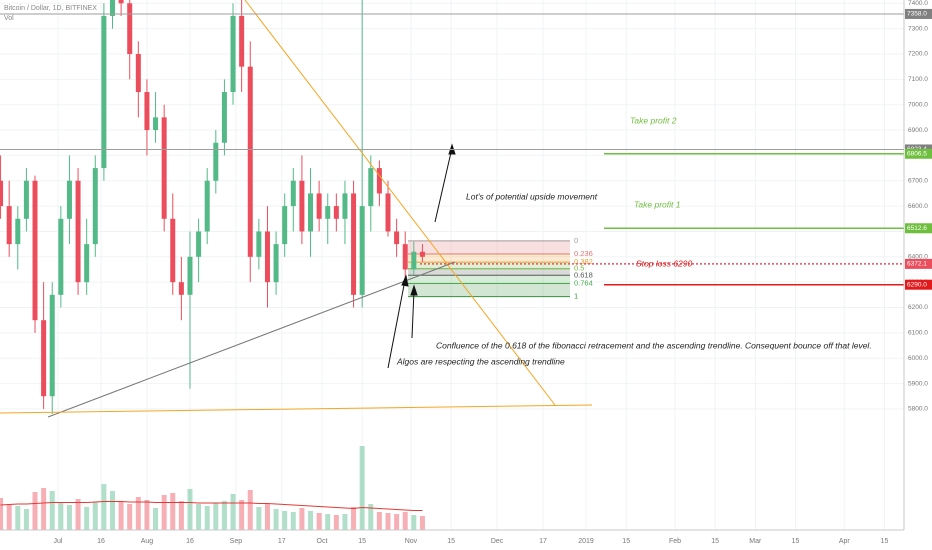 The height and width of the screenshot is (550, 932). Describe the element at coordinates (755, 541) in the screenshot. I see `x-tick-label: Mar` at that location.